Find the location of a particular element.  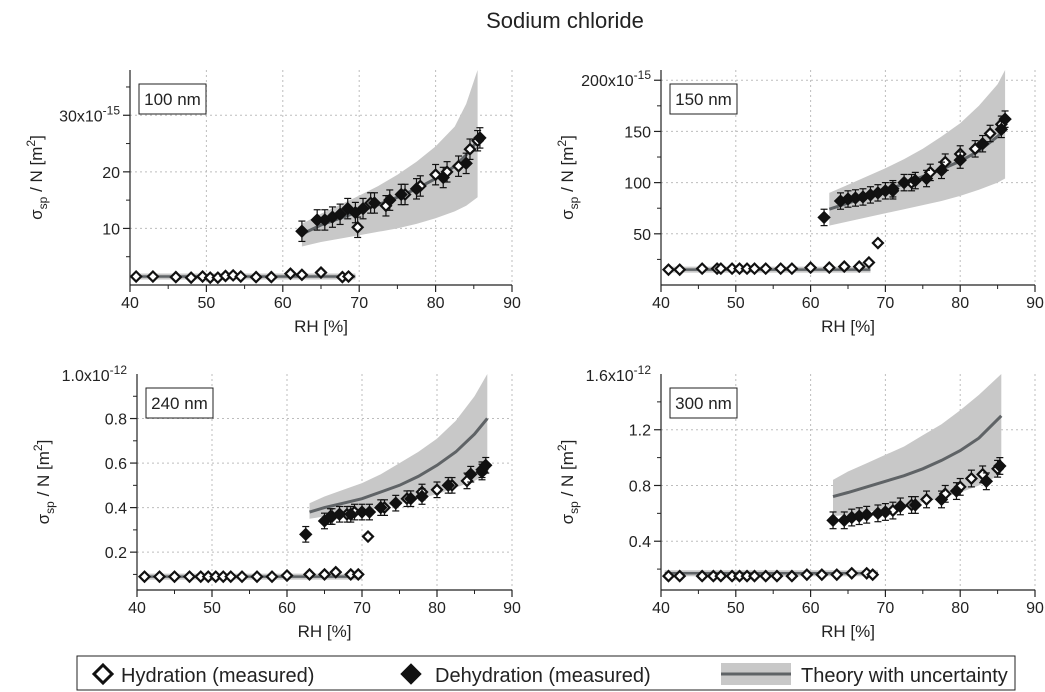

y-tick-label: 0.4 is located at coordinates (640, 542).